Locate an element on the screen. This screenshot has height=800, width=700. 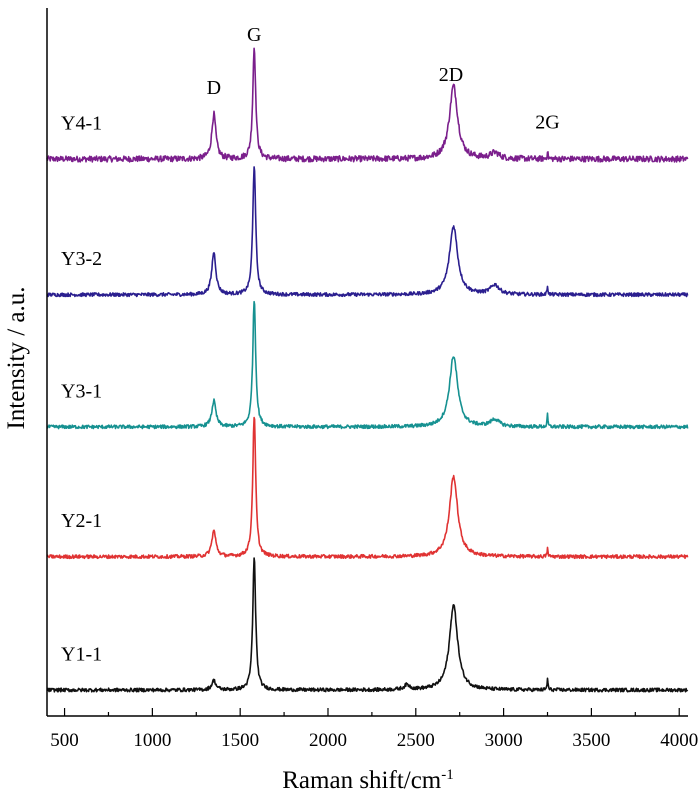
x-tick-label-500: 500 is located at coordinates (64, 740).